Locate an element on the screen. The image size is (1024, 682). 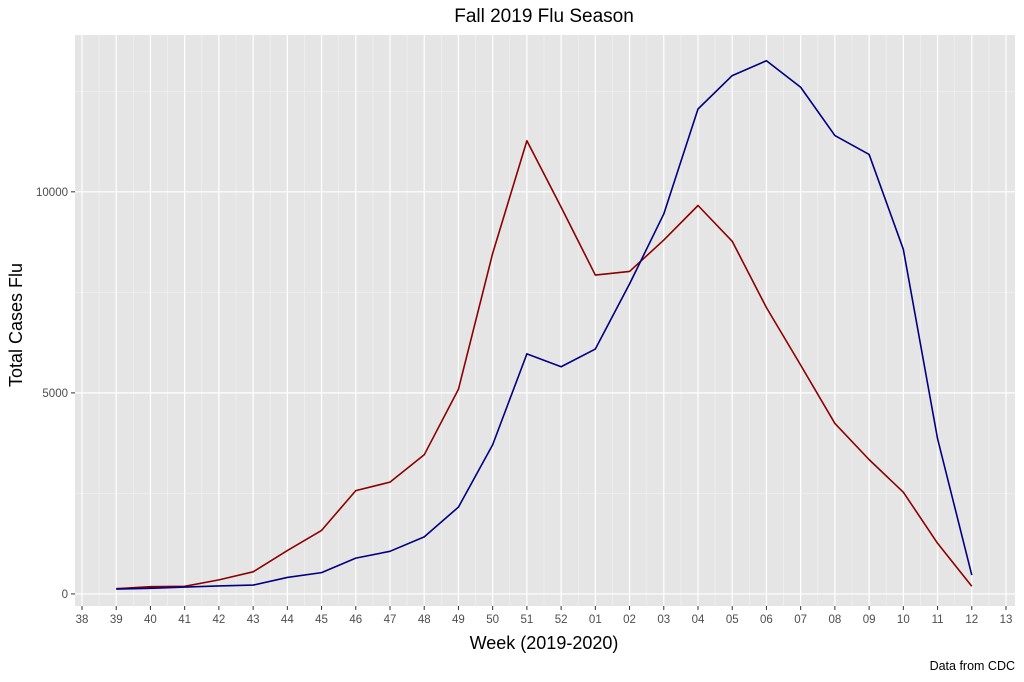
x-tick-label: 44 is located at coordinates (287, 620).